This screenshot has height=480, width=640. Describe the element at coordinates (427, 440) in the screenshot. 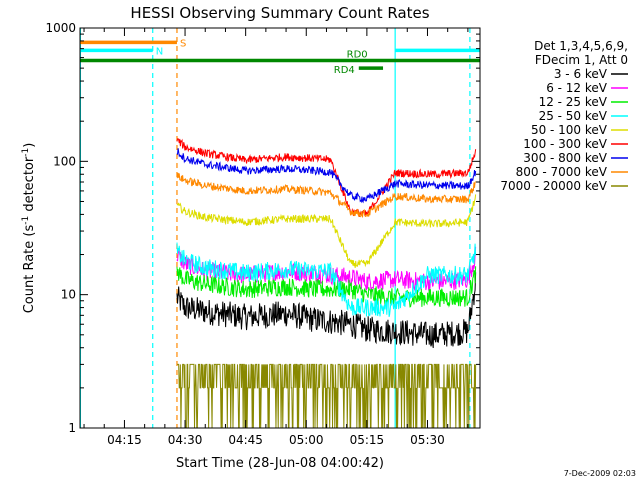

I see `x-tick-label-5: 05:30` at that location.